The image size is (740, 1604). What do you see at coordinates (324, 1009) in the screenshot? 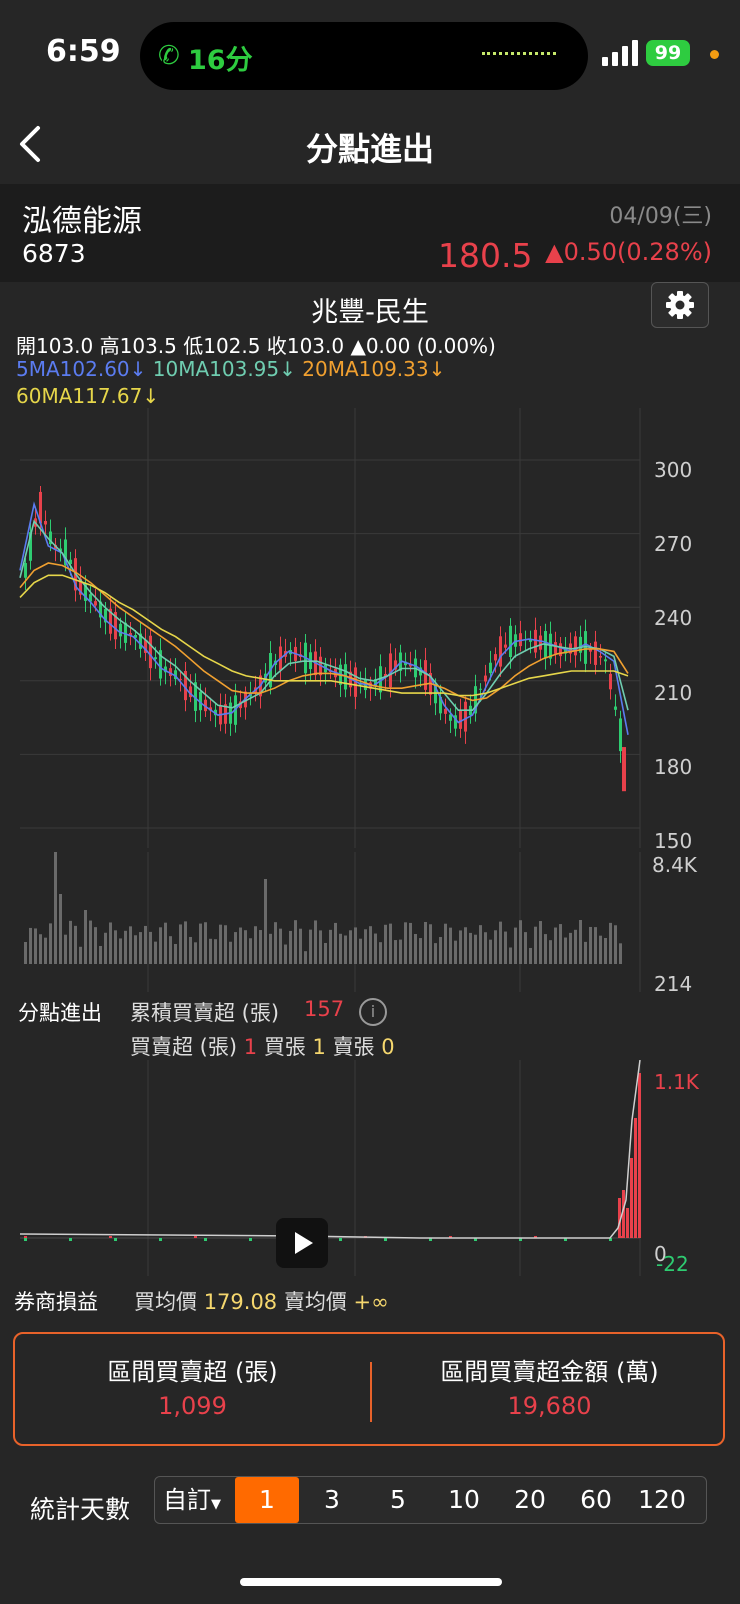
I see `cumulative-value: 157` at bounding box center [324, 1009].